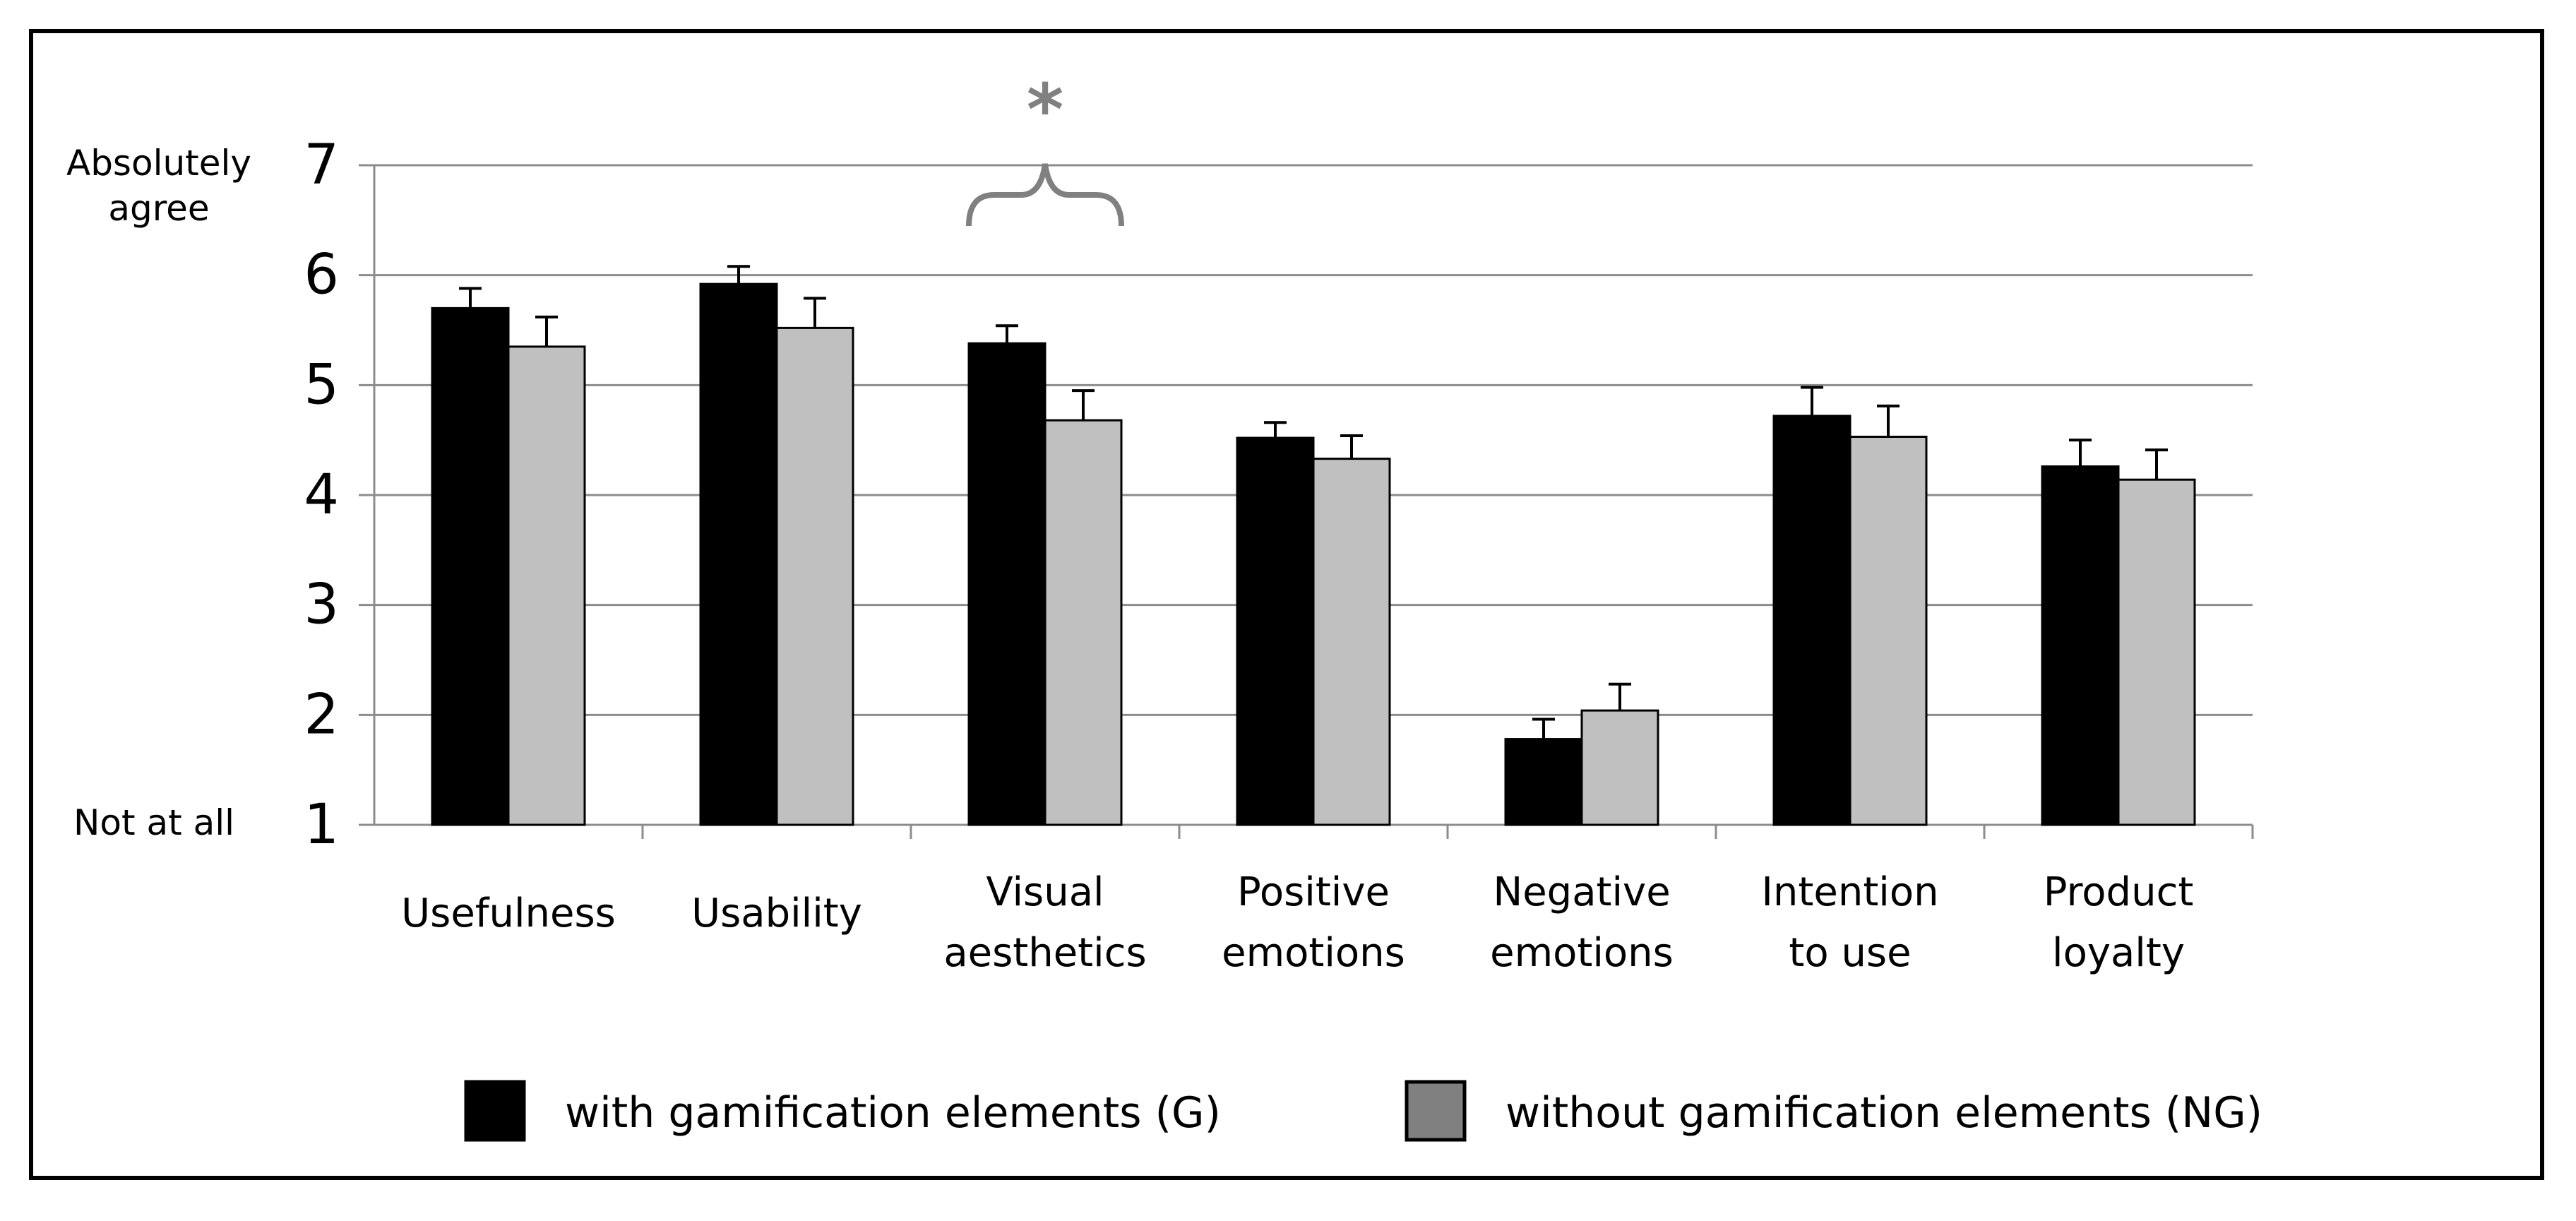 This screenshot has width=2576, height=1221. What do you see at coordinates (321, 165) in the screenshot?
I see `y-tick-label: 7` at bounding box center [321, 165].